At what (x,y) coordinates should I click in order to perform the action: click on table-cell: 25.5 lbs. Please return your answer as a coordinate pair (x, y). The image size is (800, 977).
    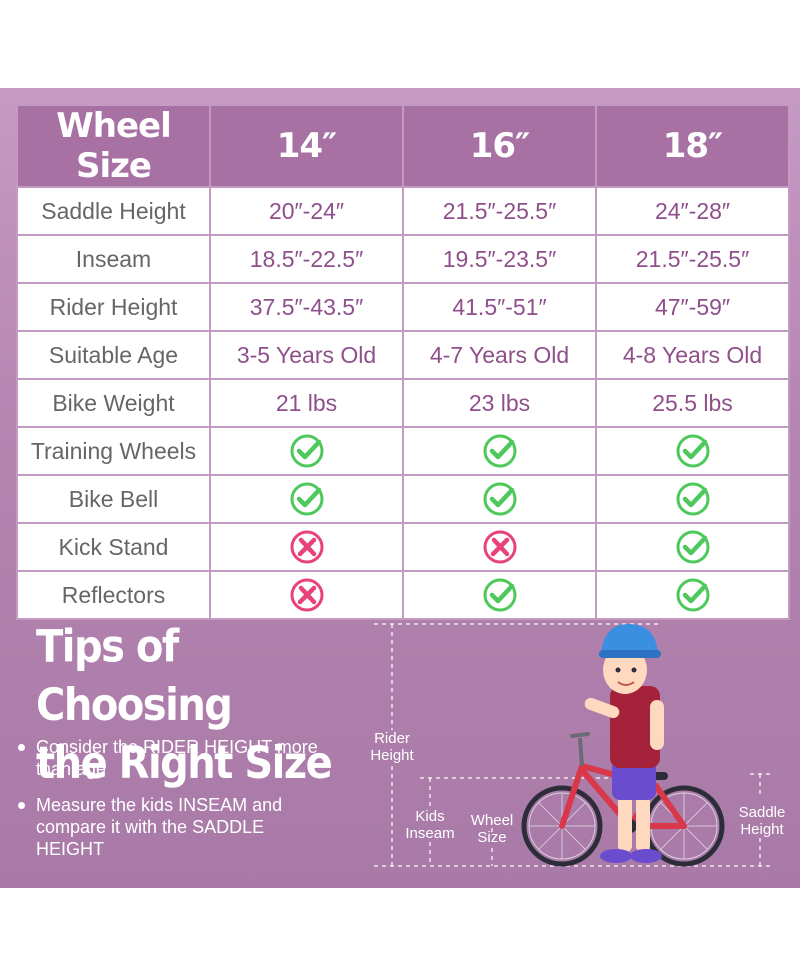
    Looking at the image, I should click on (692, 403).